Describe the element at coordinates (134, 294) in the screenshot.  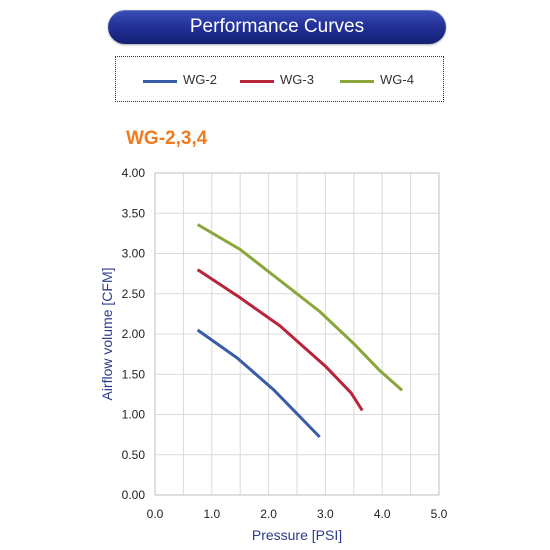
I see `y-tick-label: 2.50` at that location.